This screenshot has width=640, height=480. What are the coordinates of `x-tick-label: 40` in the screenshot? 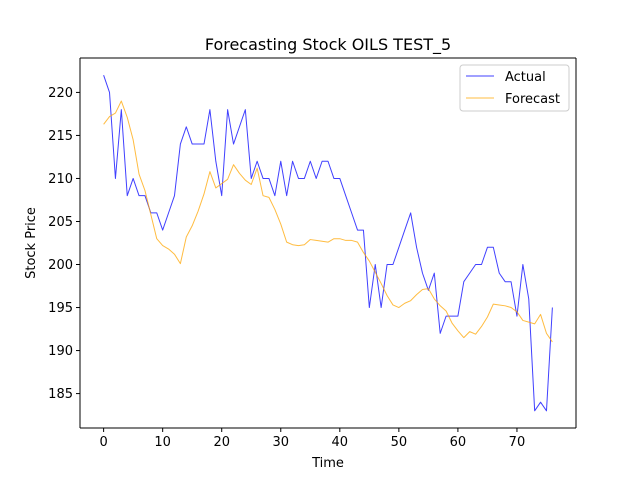 It's located at (340, 442).